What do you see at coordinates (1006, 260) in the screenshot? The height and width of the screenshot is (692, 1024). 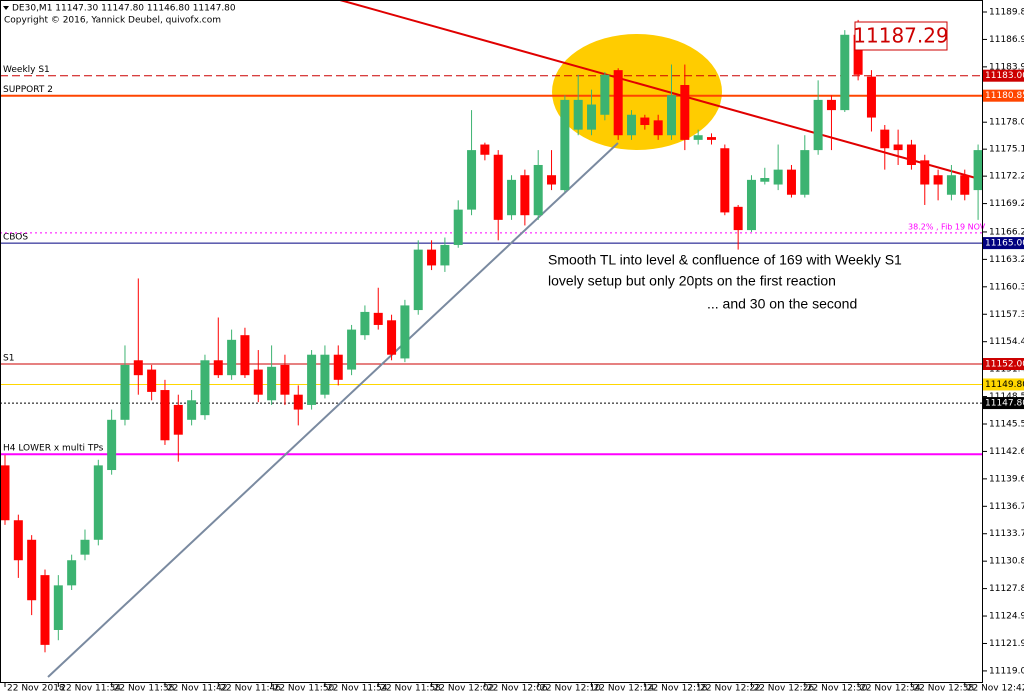 I see `y-tick-label: 11163.25` at bounding box center [1006, 260].